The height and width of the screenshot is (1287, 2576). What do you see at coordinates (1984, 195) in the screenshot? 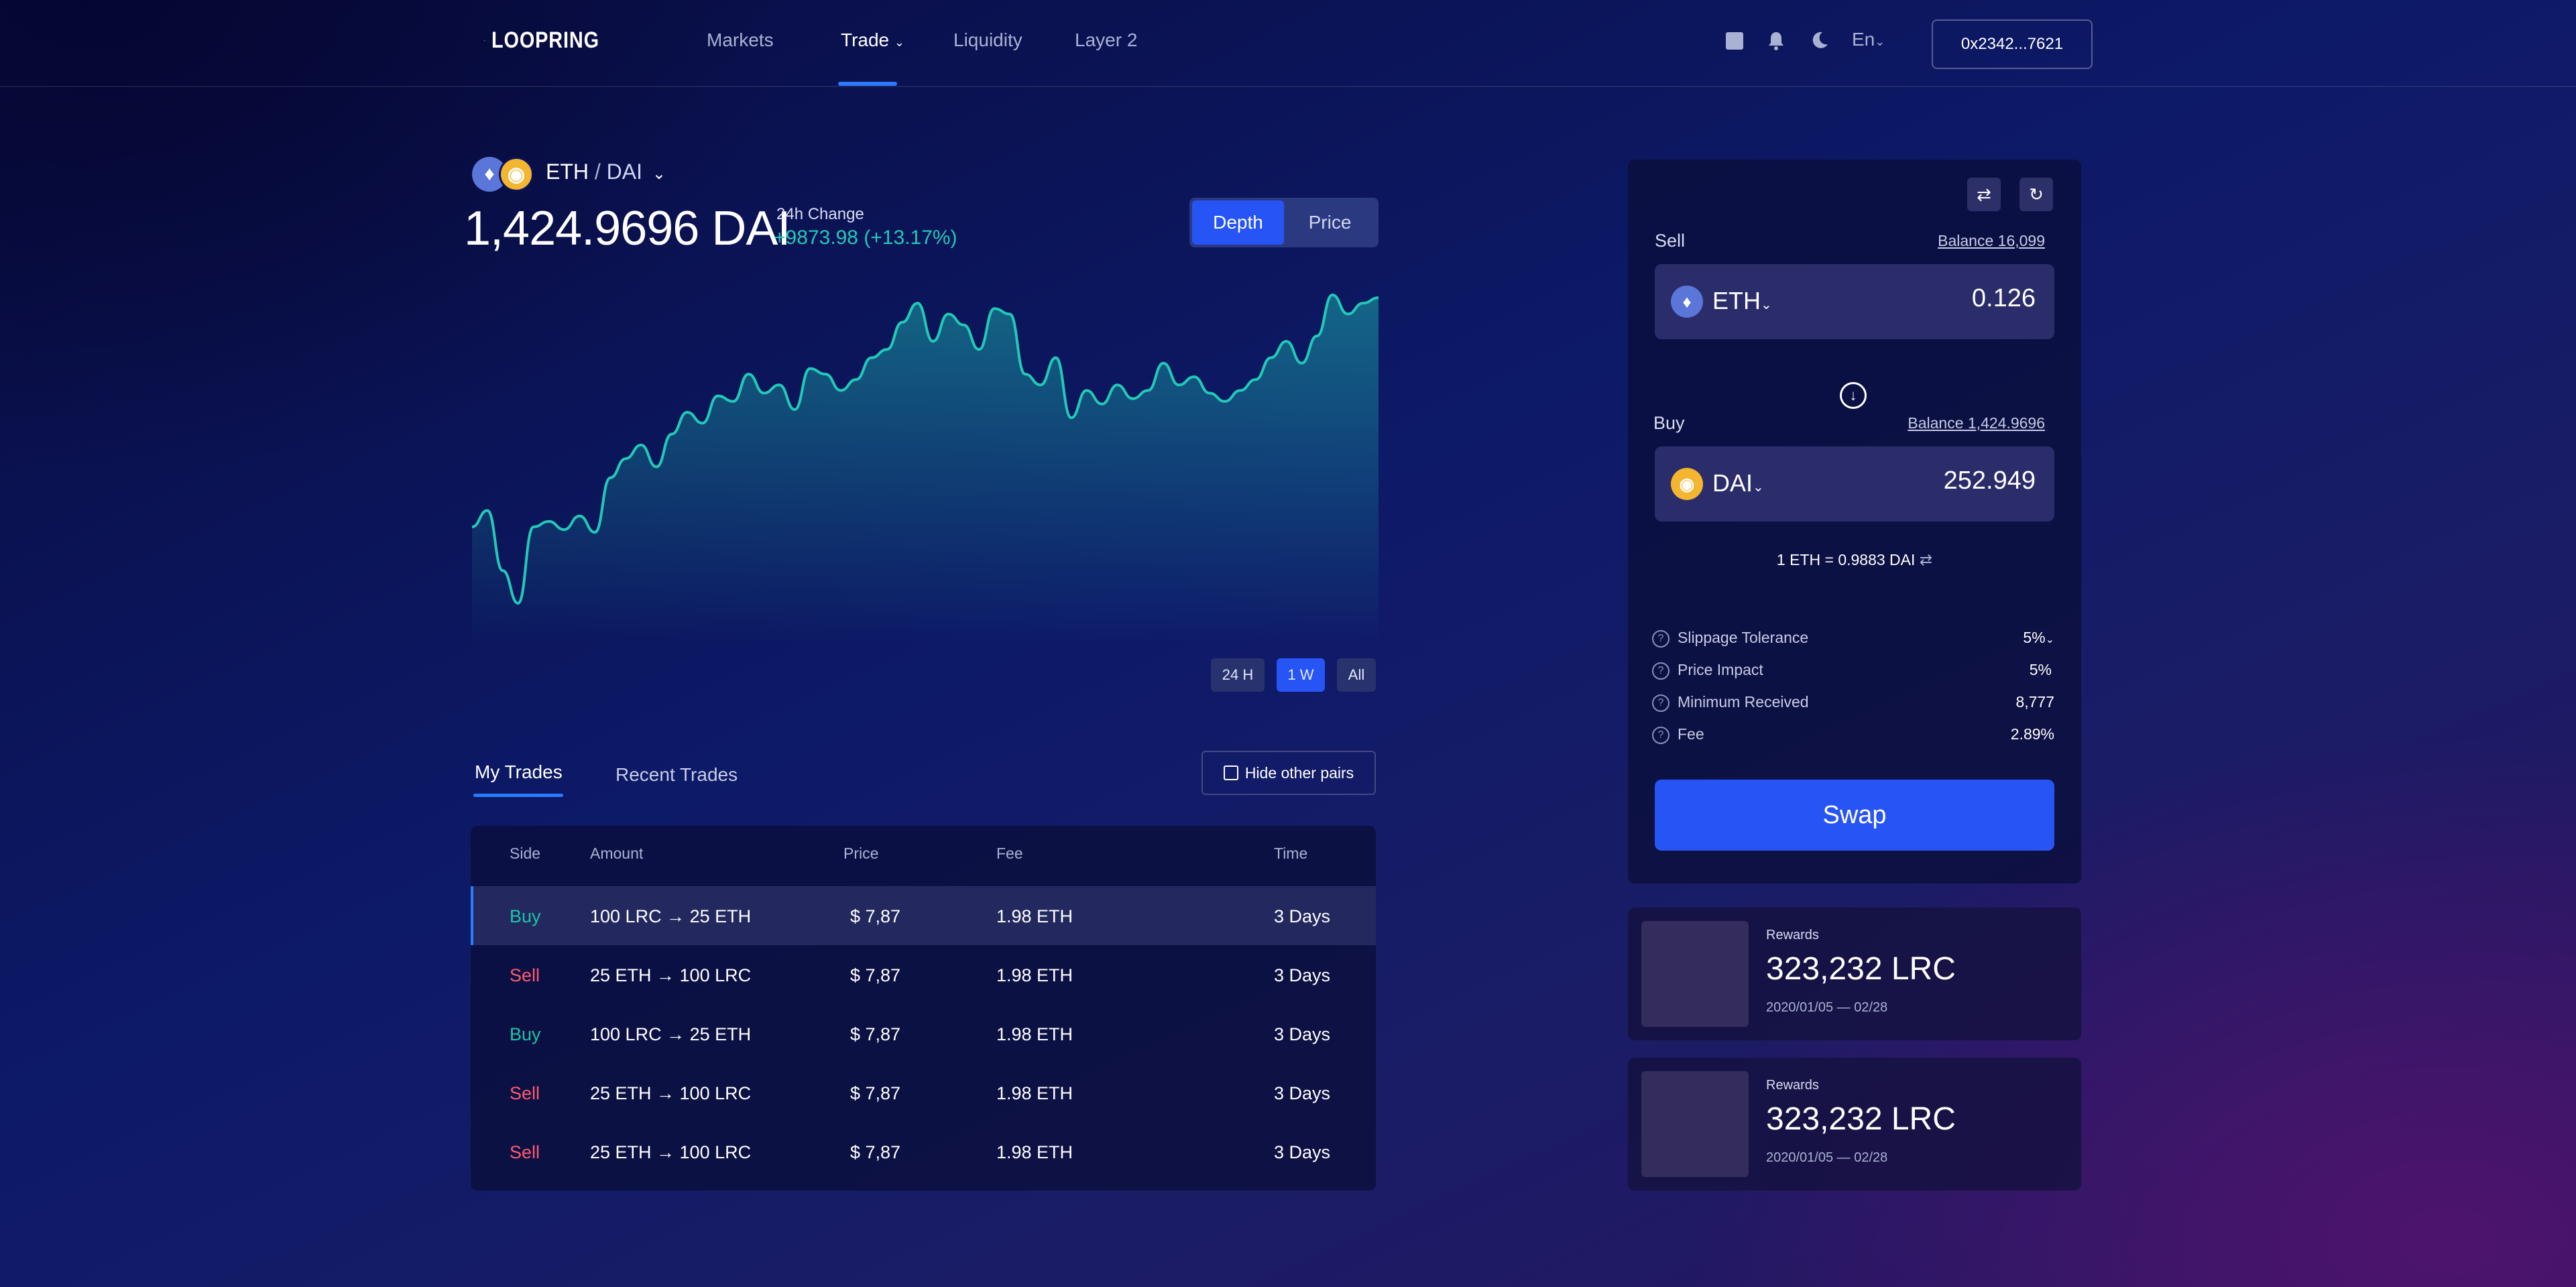
I see `swap-direction-icon: ⇄` at bounding box center [1984, 195].